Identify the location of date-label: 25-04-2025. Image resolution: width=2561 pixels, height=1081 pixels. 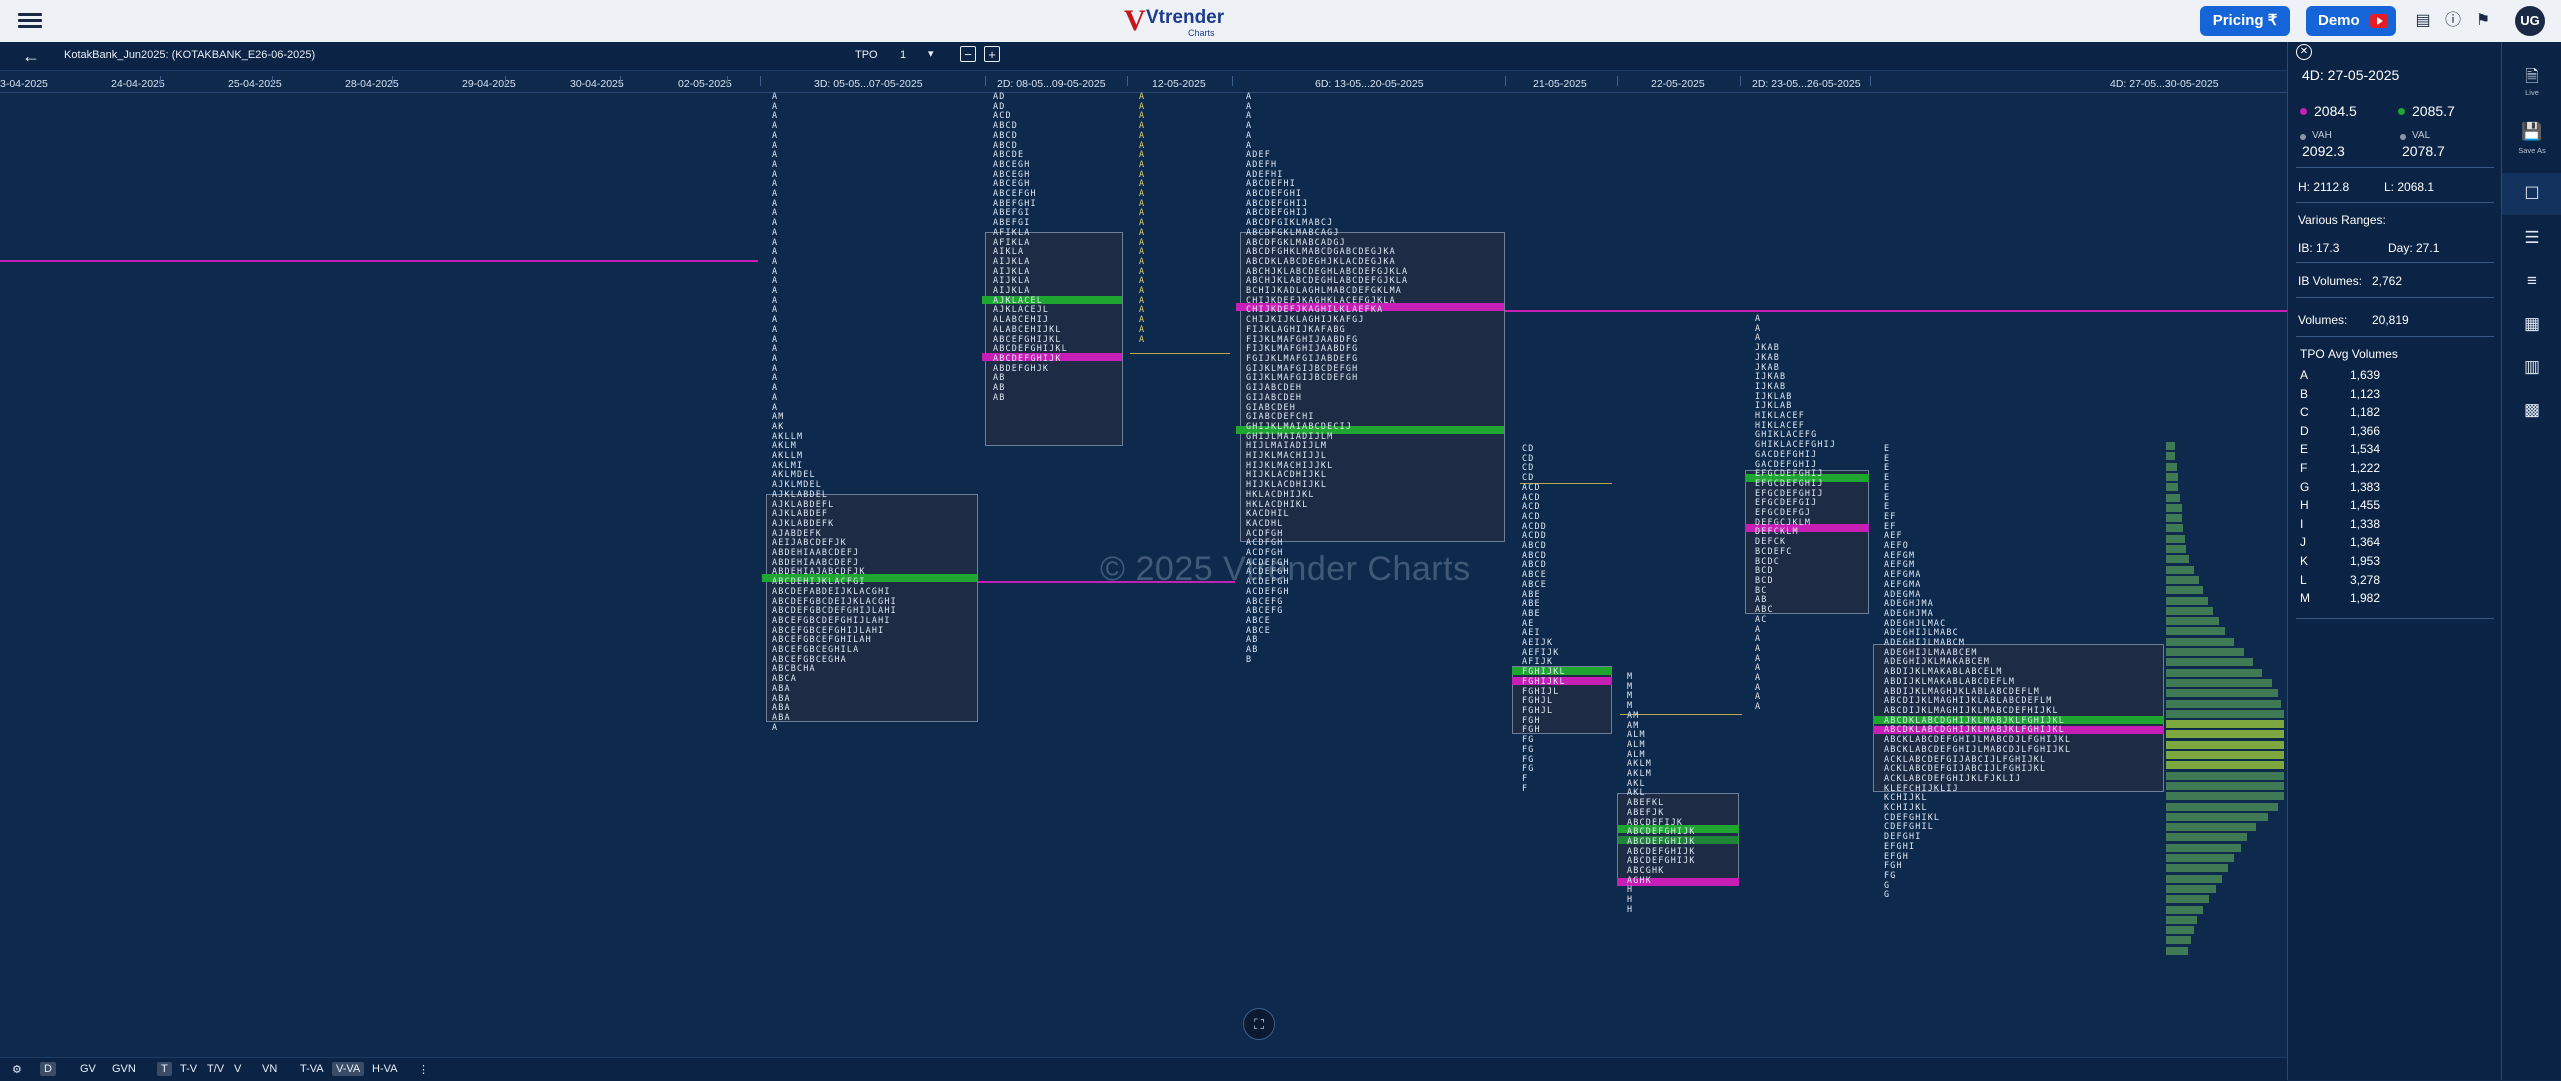
(255, 84).